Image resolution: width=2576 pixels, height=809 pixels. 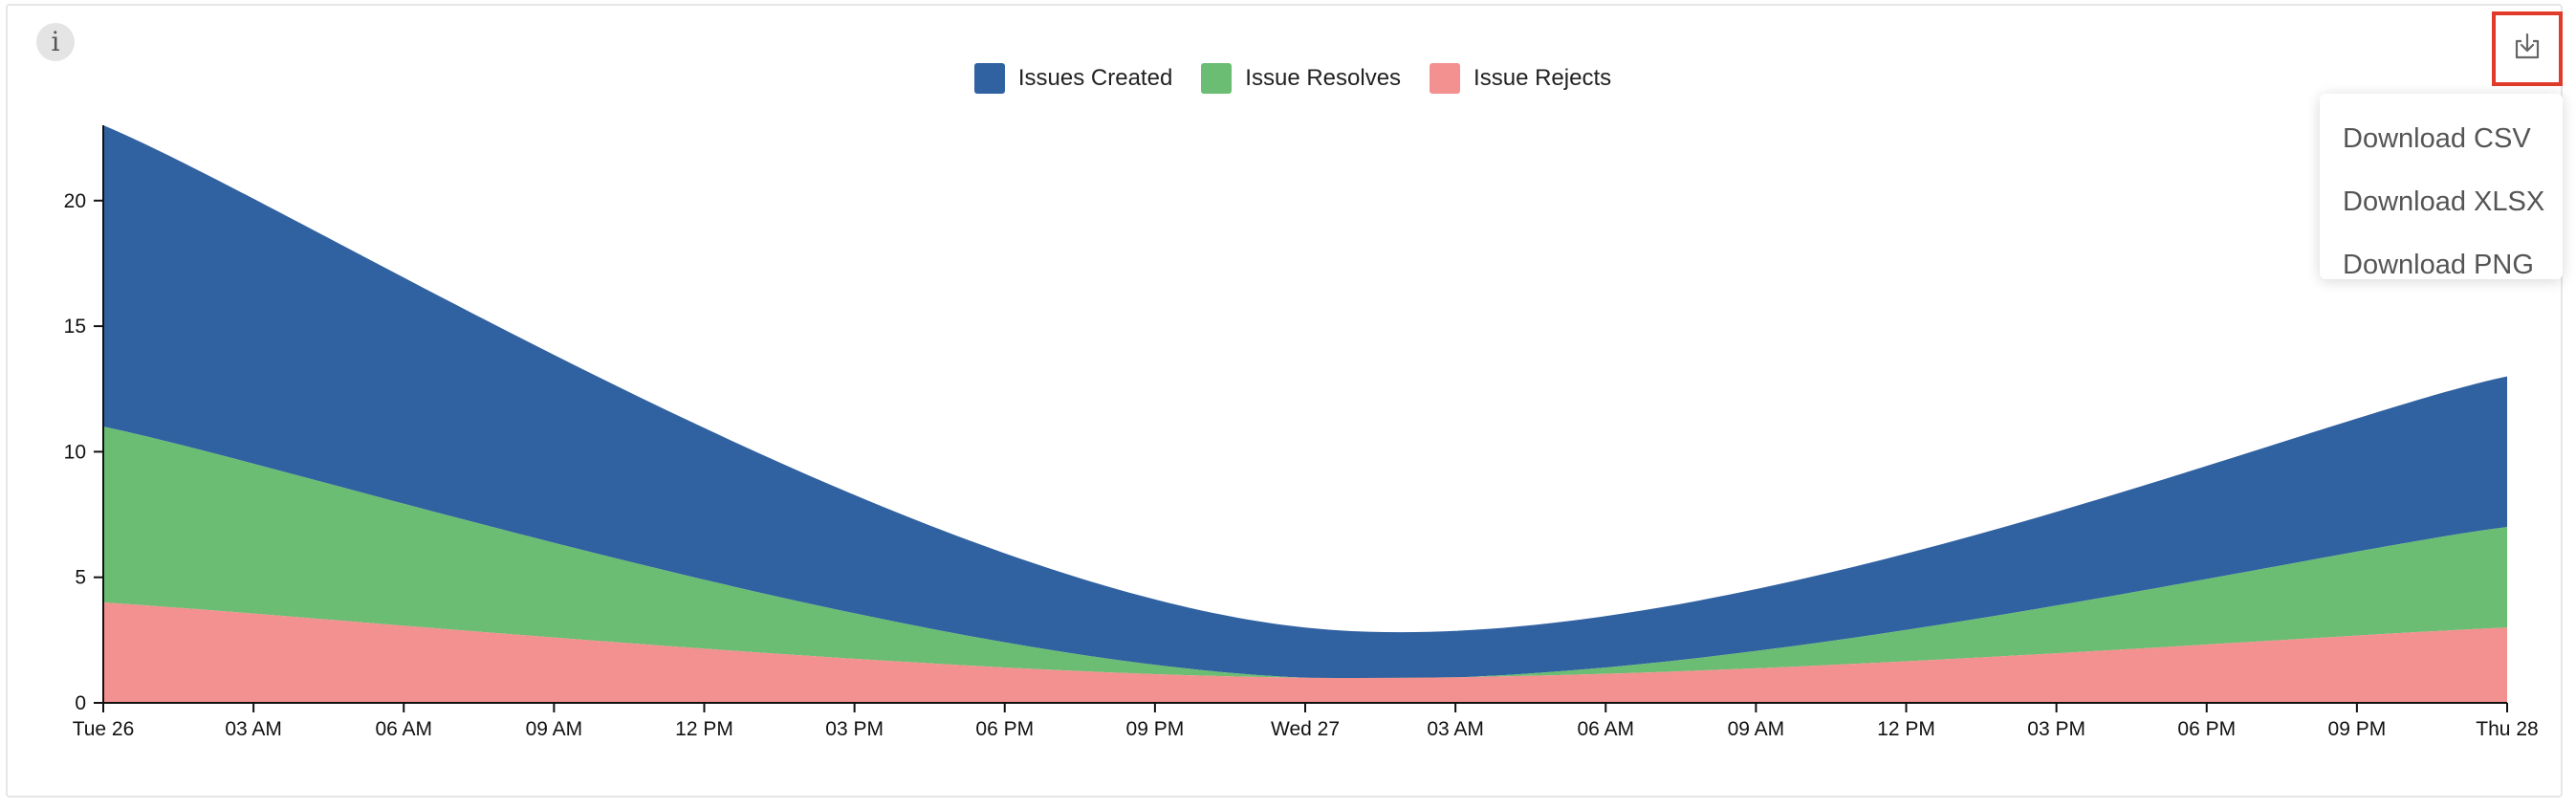 I want to click on legend-item-issues-created: Issues Created, so click(x=1068, y=78).